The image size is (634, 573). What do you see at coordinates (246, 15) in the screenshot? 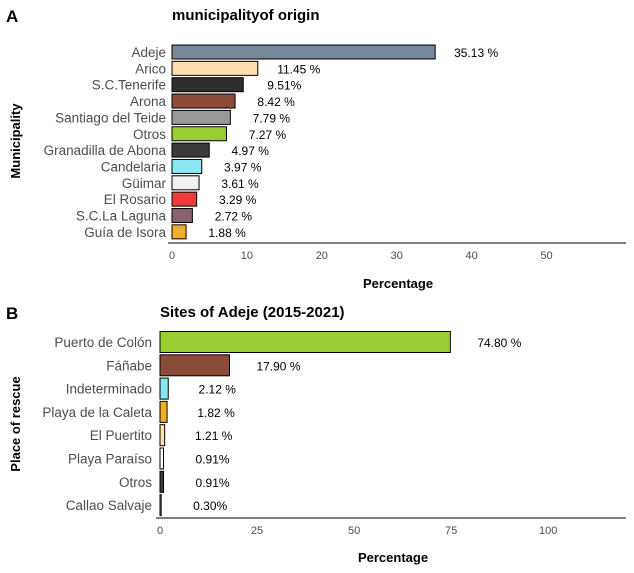
I see `chart-a-title: municipalityof origin` at bounding box center [246, 15].